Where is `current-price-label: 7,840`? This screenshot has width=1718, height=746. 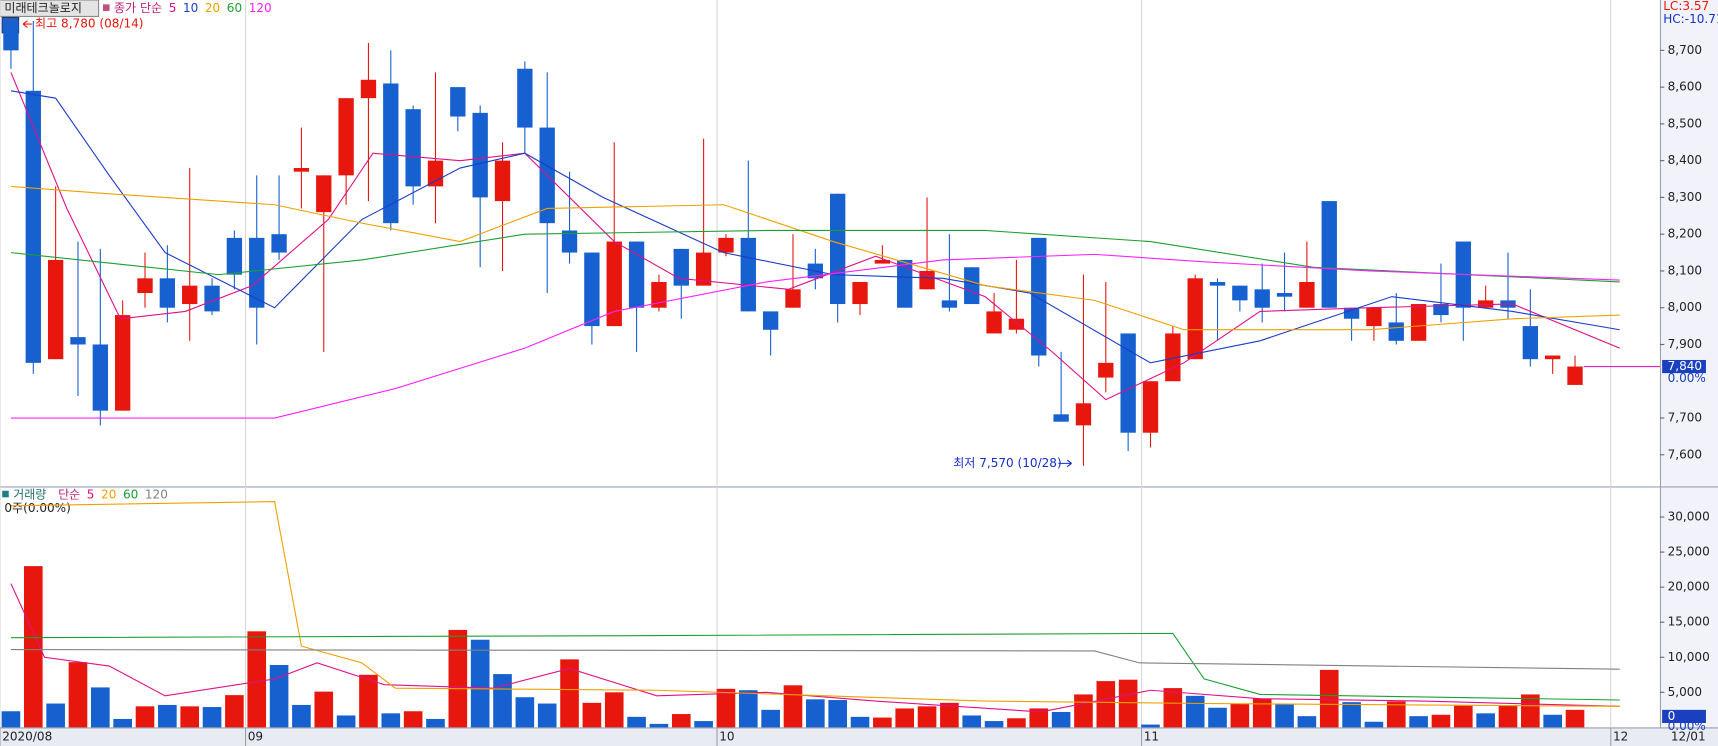 current-price-label: 7,840 is located at coordinates (1685, 366).